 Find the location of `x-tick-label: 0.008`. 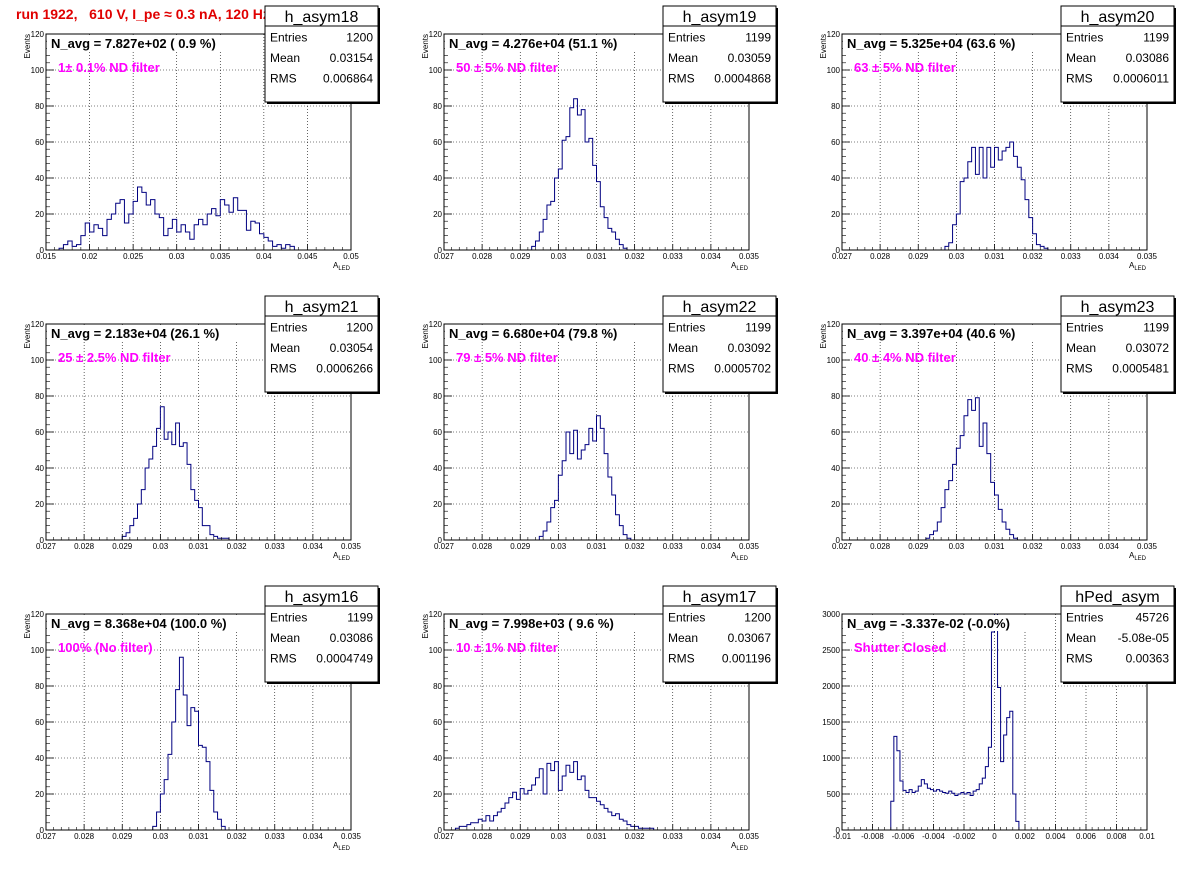

x-tick-label: 0.008 is located at coordinates (1116, 836).